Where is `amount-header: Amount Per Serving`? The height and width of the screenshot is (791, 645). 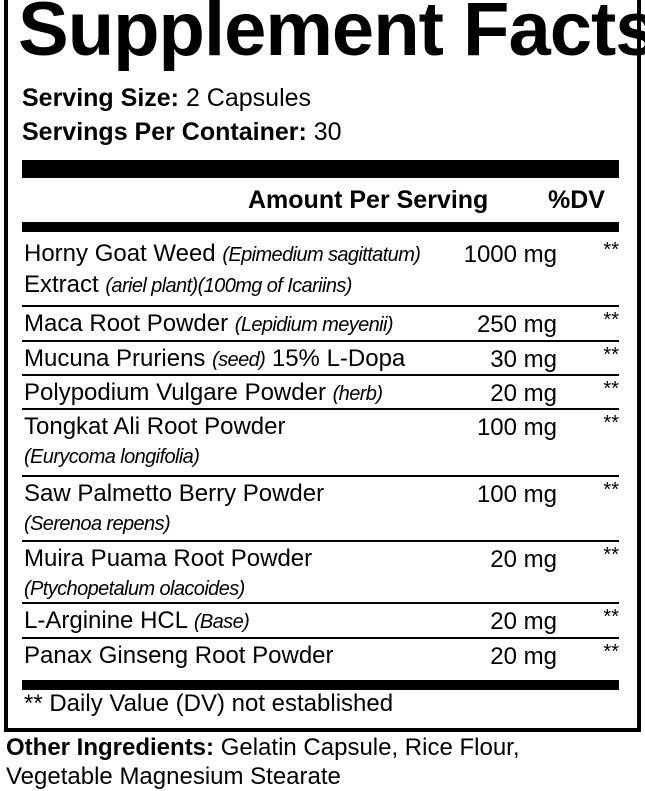 amount-header: Amount Per Serving is located at coordinates (368, 200).